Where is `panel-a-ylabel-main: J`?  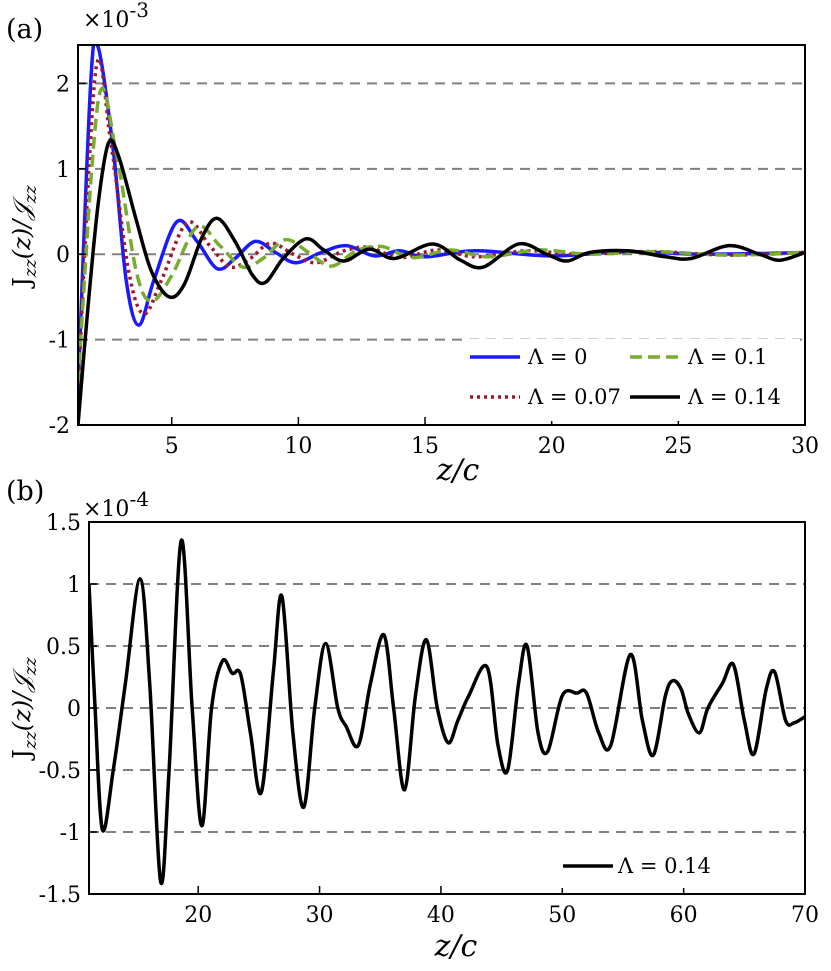
panel-a-ylabel-main: J is located at coordinates (22, 283).